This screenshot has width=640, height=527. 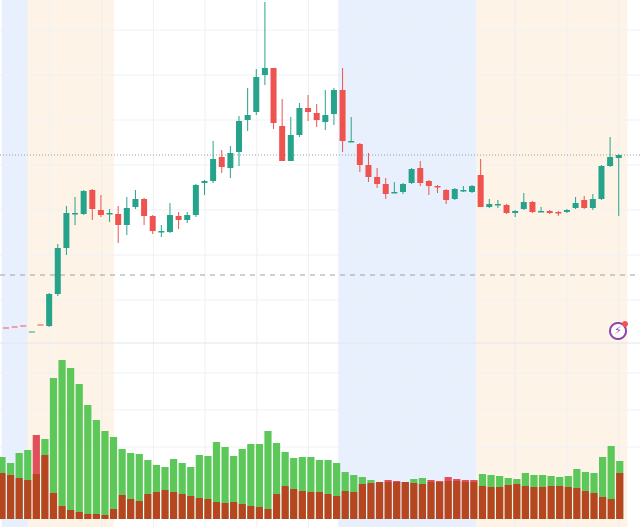 I want to click on lightning-bolt-icon: ⚡, so click(x=618, y=330).